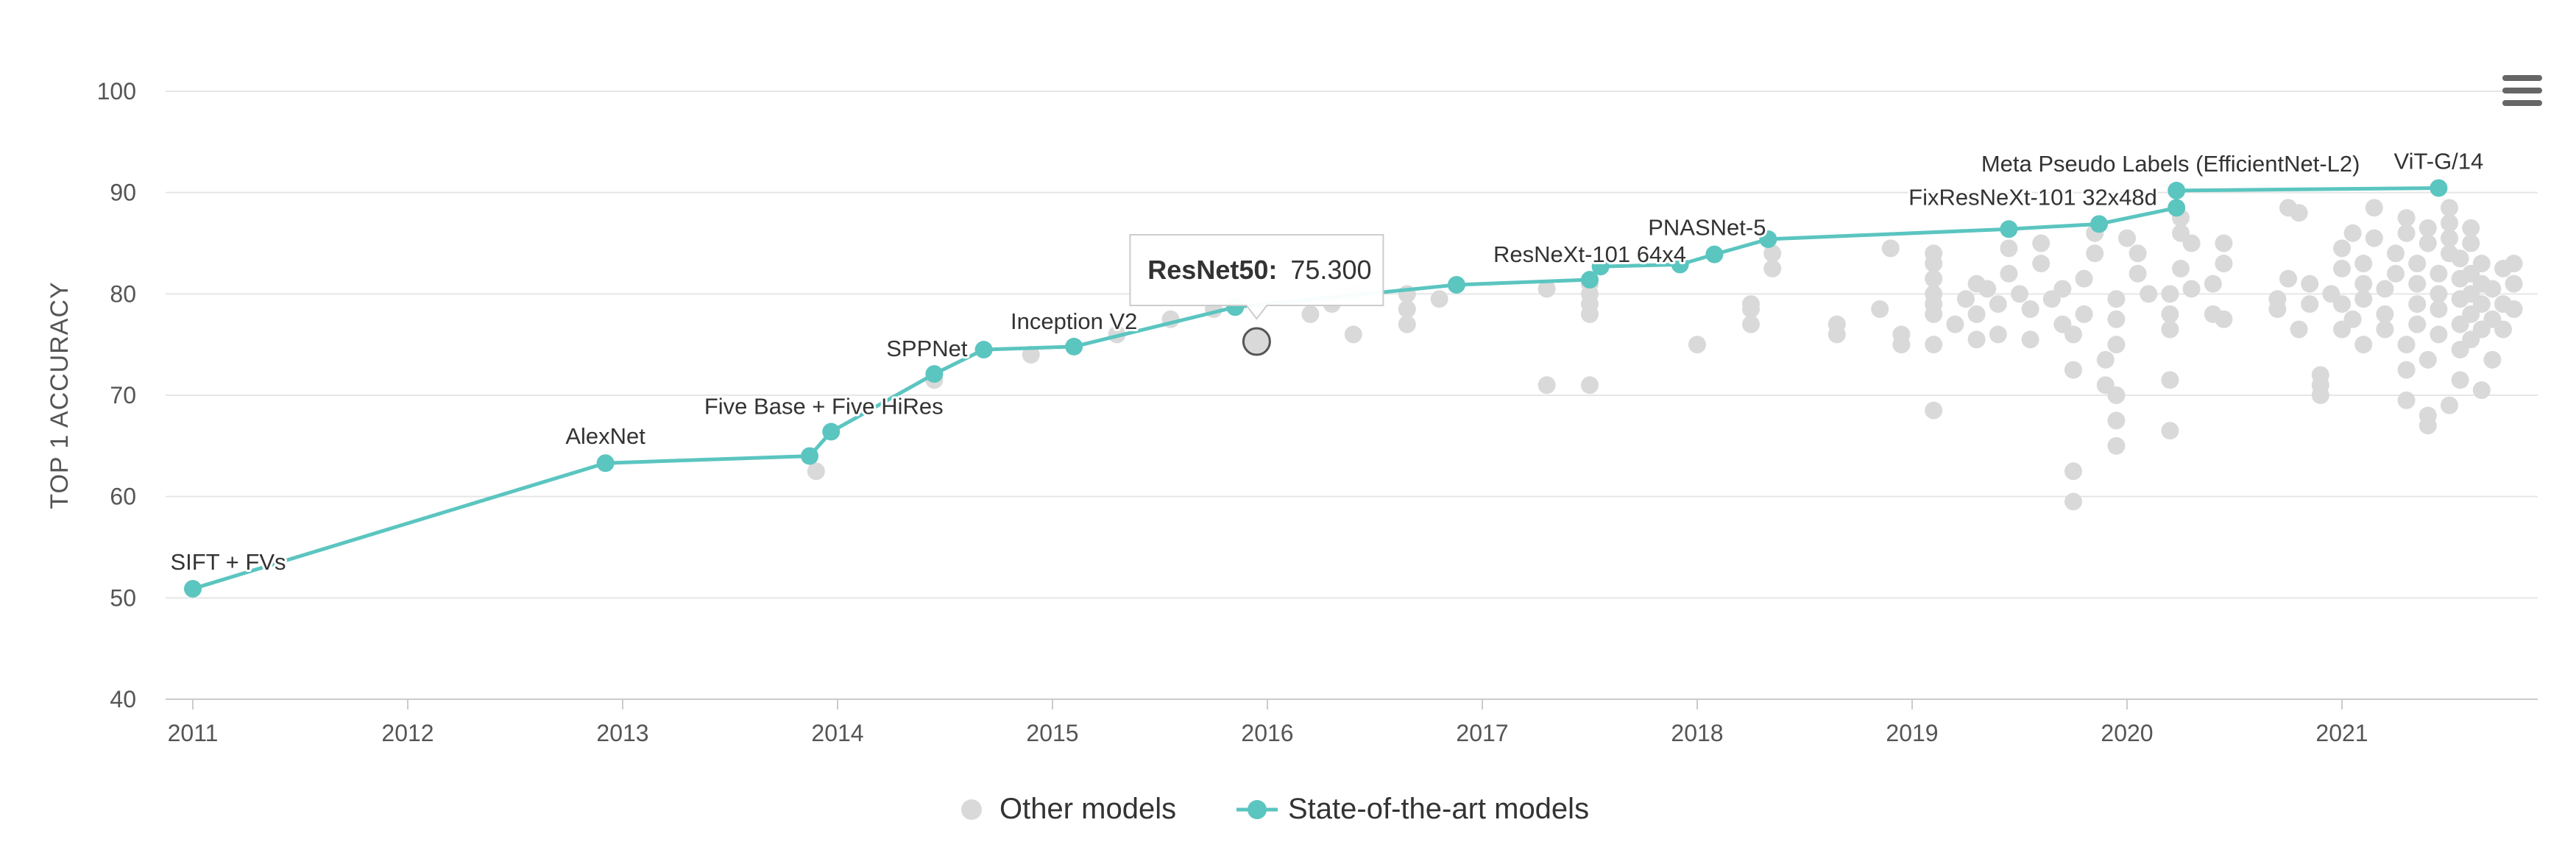 The height and width of the screenshot is (842, 2576). I want to click on hovered-point, so click(1256, 342).